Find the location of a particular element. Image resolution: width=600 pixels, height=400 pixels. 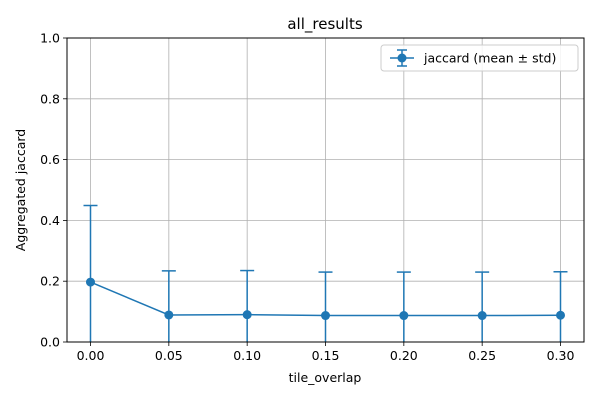

y-tick-label: 0.8 is located at coordinates (50, 98).